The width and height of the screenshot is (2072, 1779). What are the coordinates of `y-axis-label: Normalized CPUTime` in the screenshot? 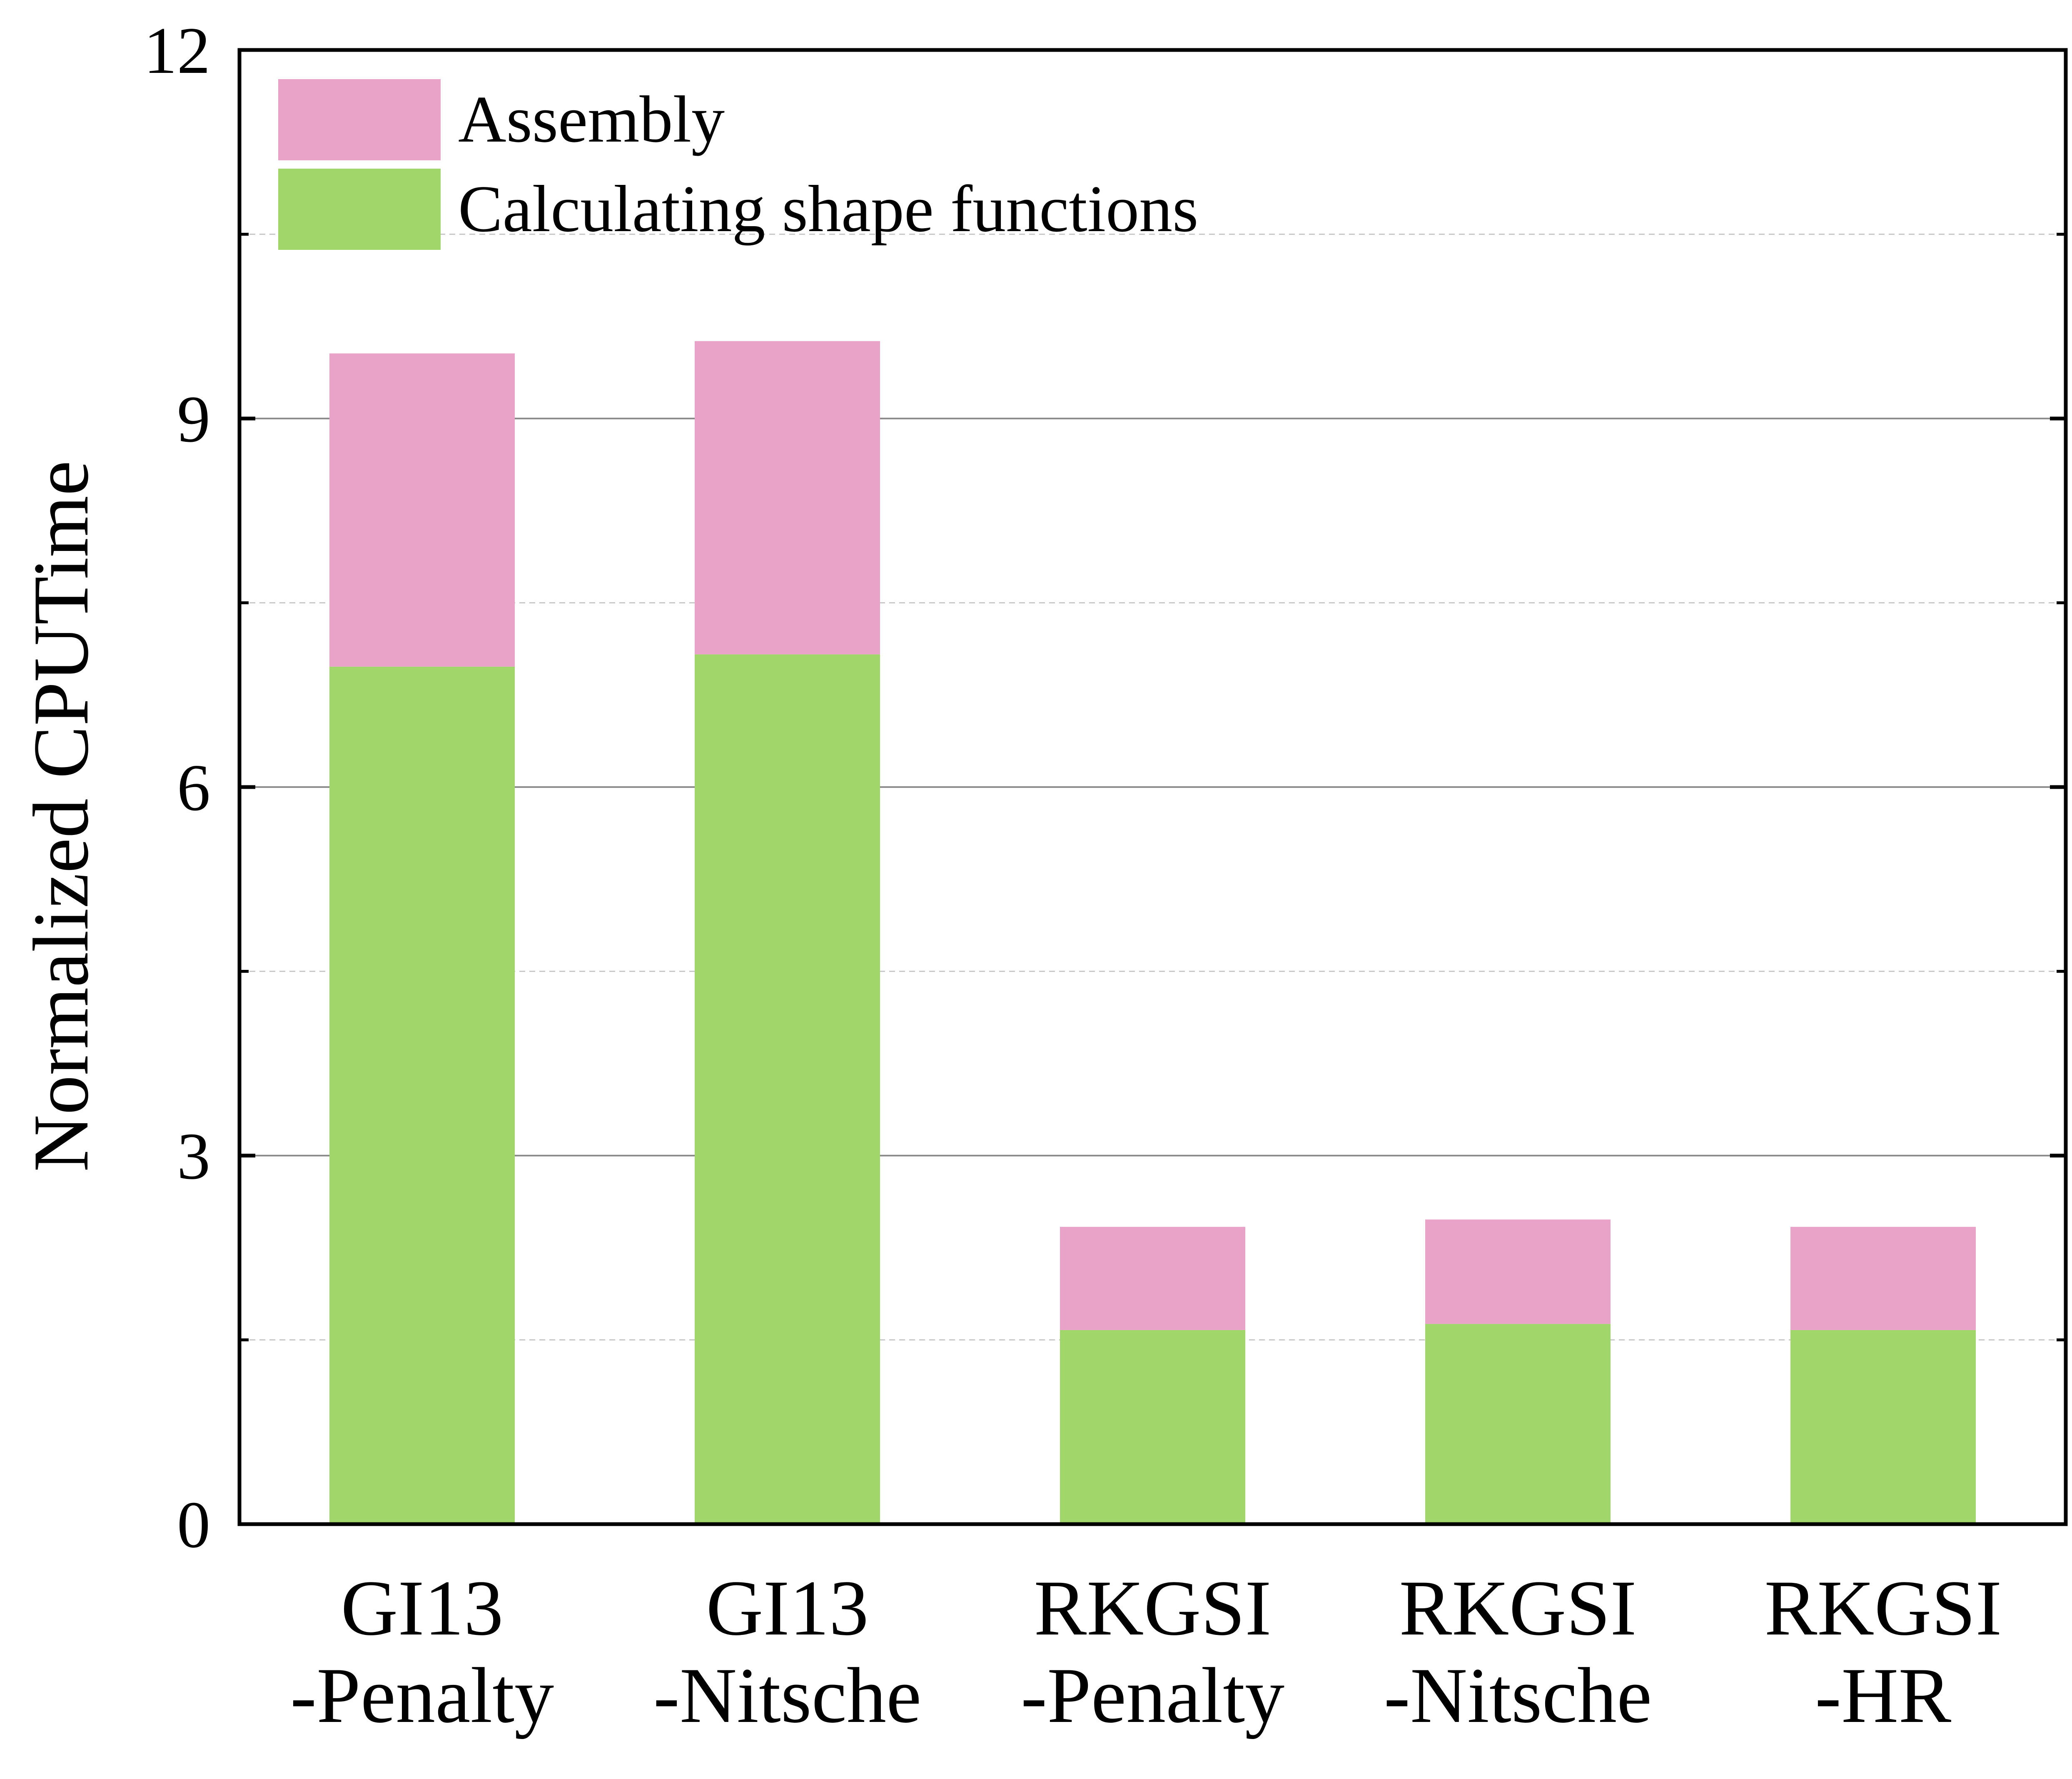 It's located at (61, 816).